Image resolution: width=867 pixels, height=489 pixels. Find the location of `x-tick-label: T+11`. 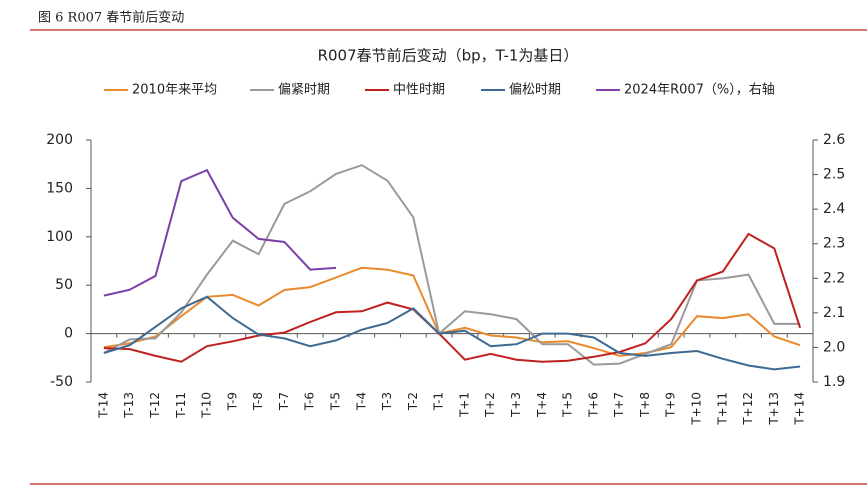

x-tick-label: T+11 is located at coordinates (722, 409).